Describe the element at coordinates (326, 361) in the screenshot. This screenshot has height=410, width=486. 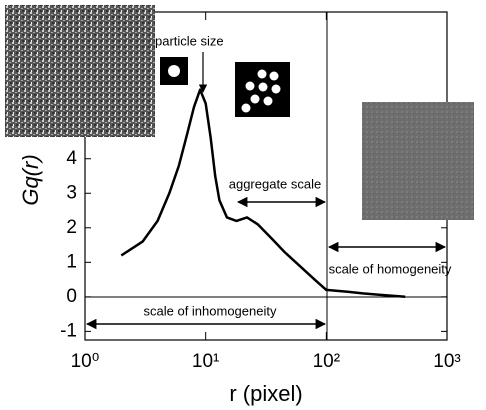
I see `x-tick-label: 10²` at that location.